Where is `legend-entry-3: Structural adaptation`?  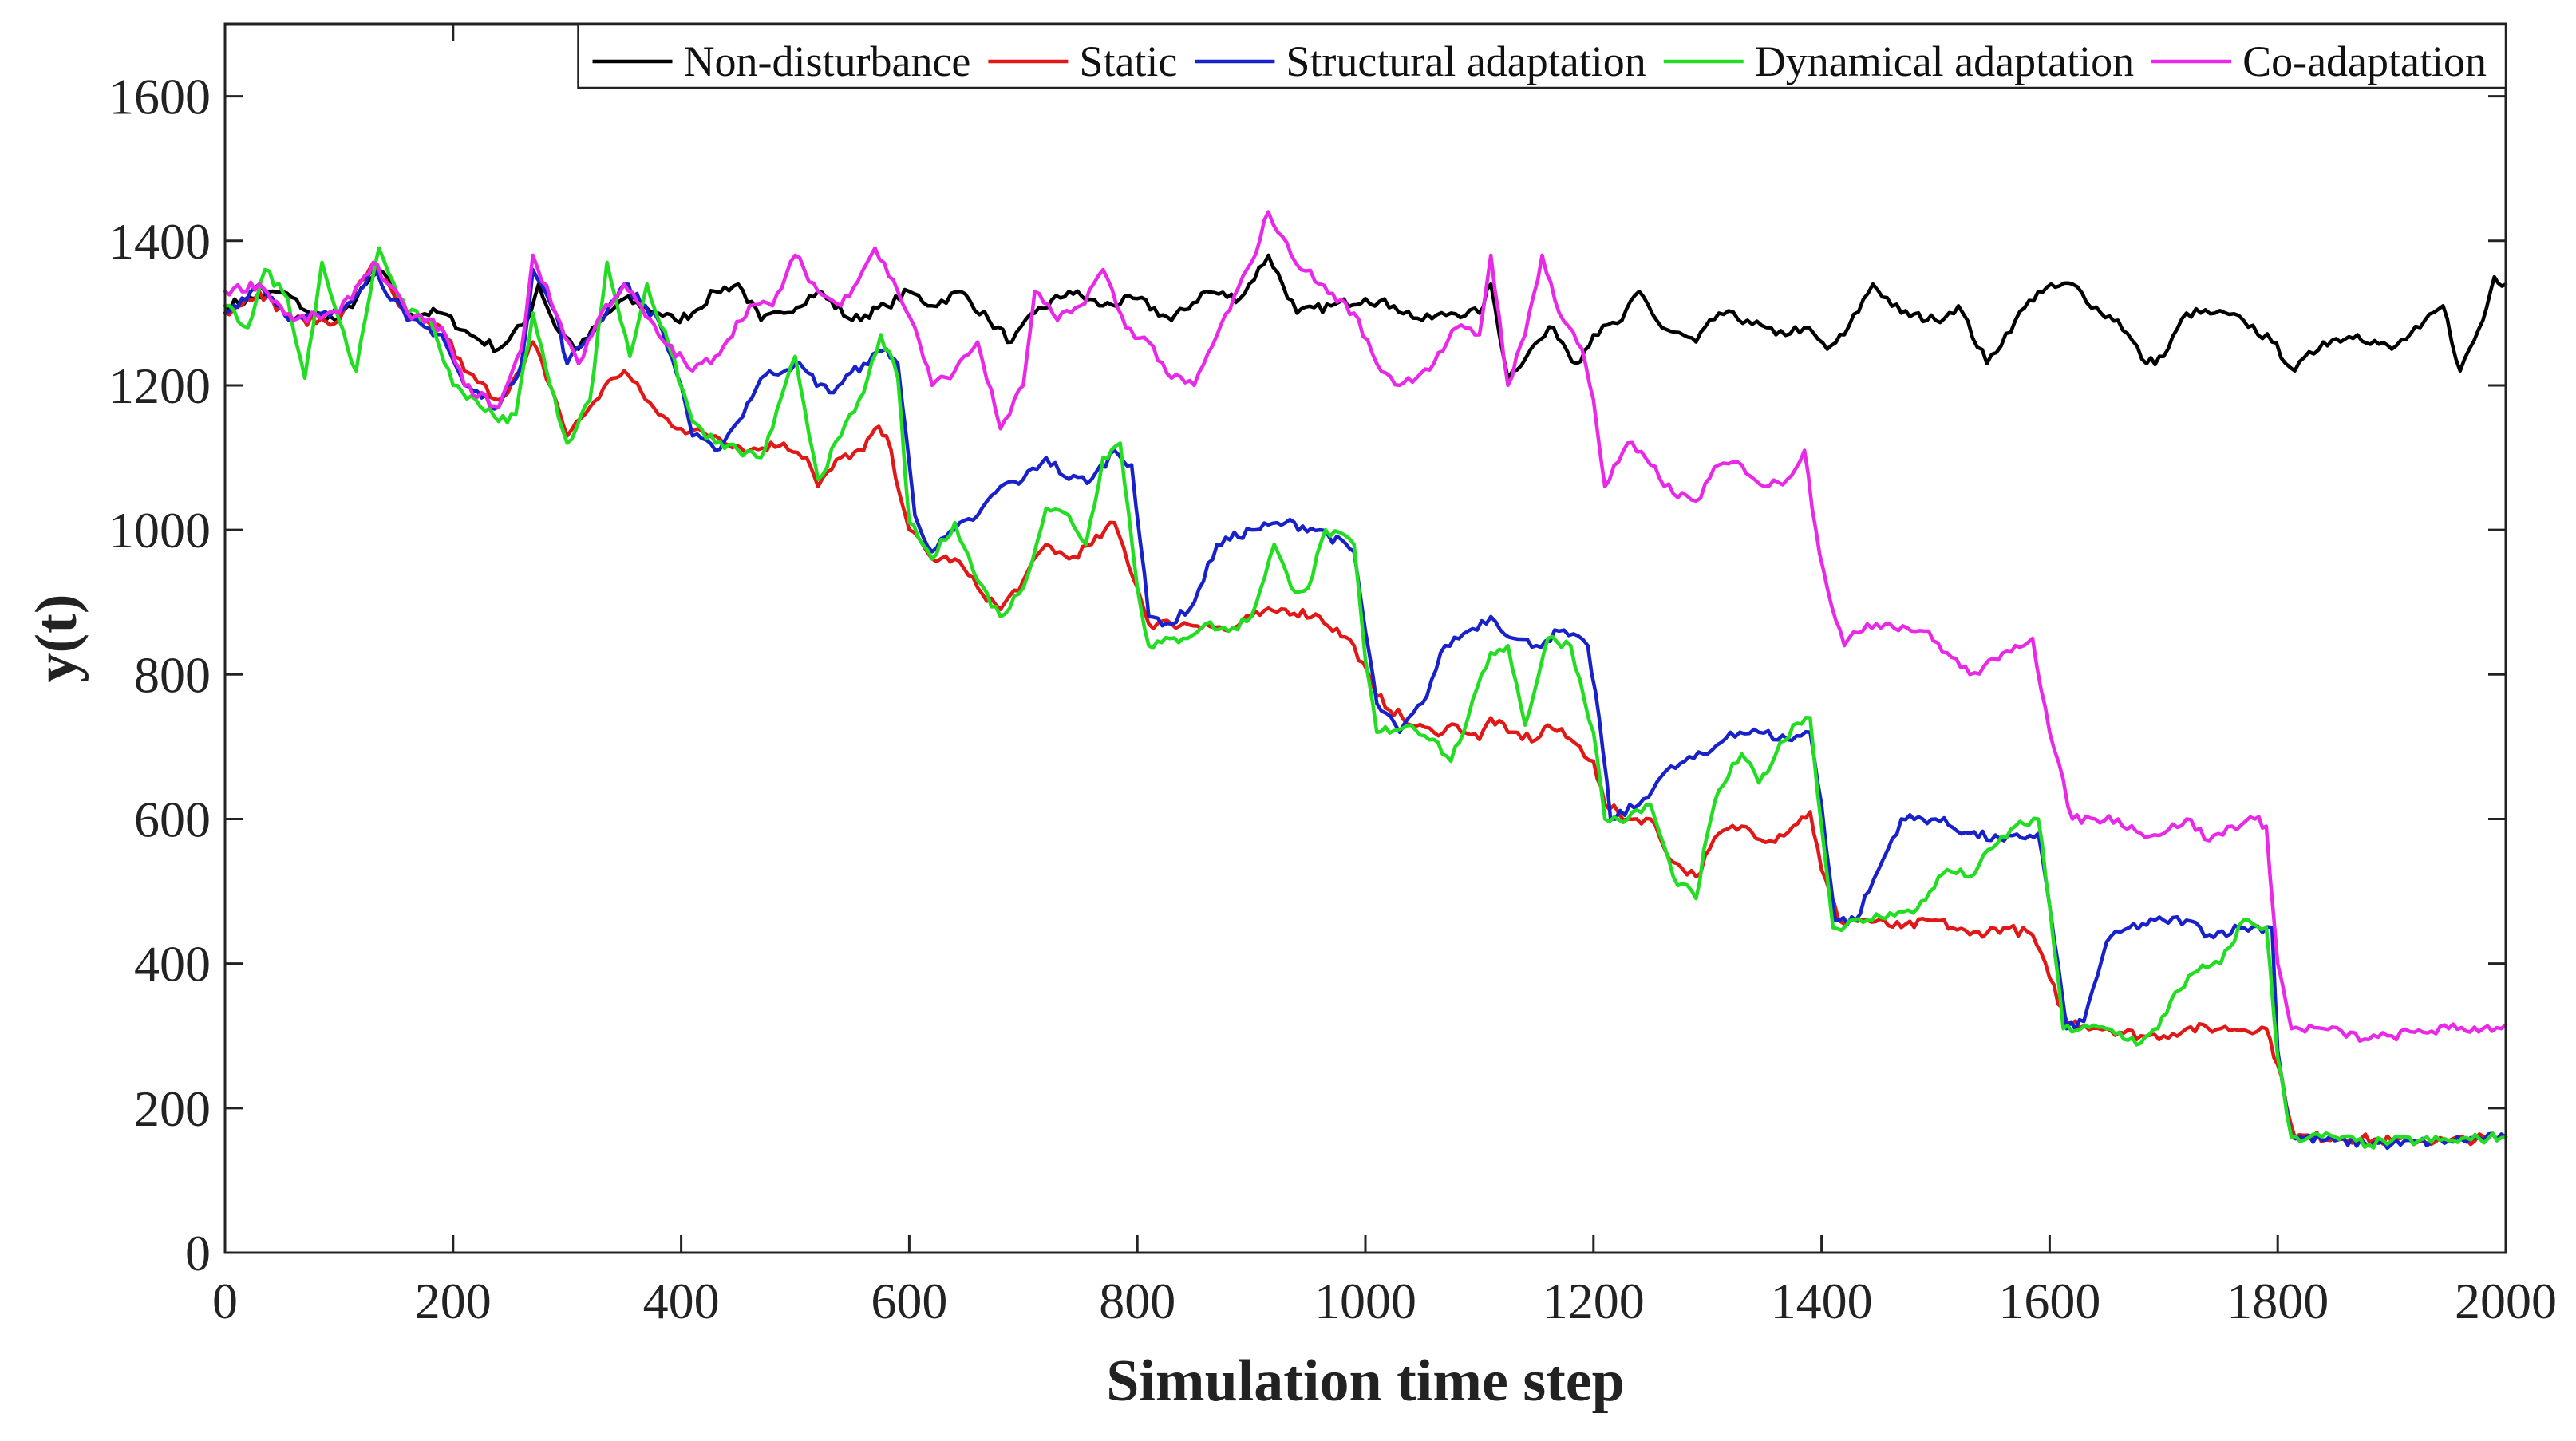
legend-entry-3: Structural adaptation is located at coordinates (1420, 61).